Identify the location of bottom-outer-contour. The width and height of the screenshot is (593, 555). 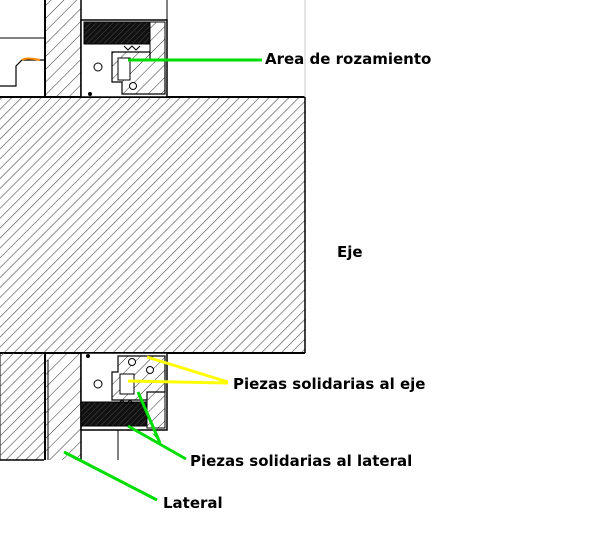
(100, 444).